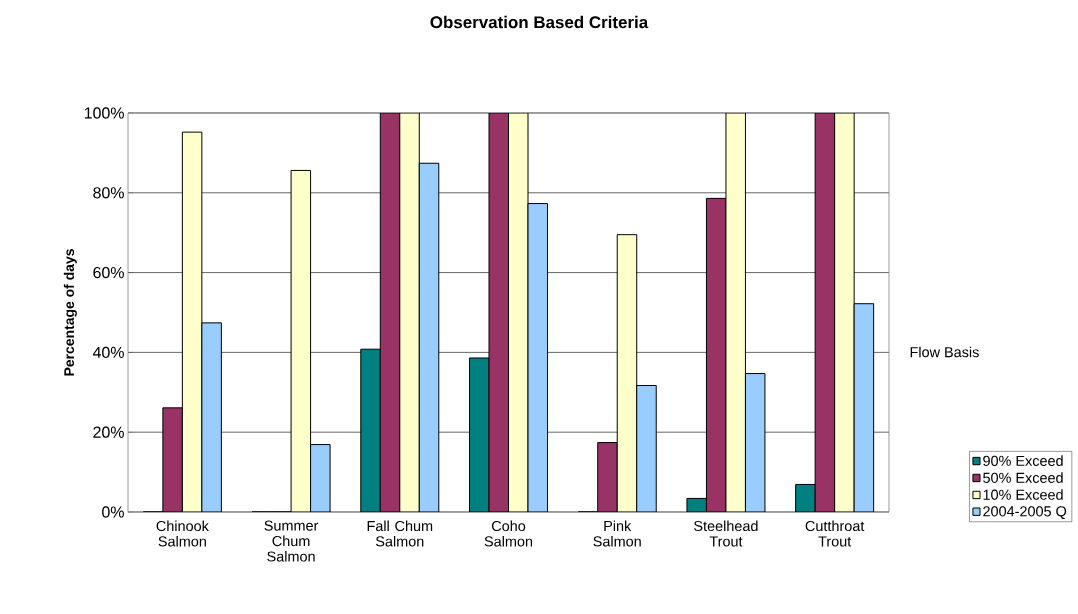  Describe the element at coordinates (291, 541) in the screenshot. I see `x-tick-label: Summer Chum Salmon` at that location.